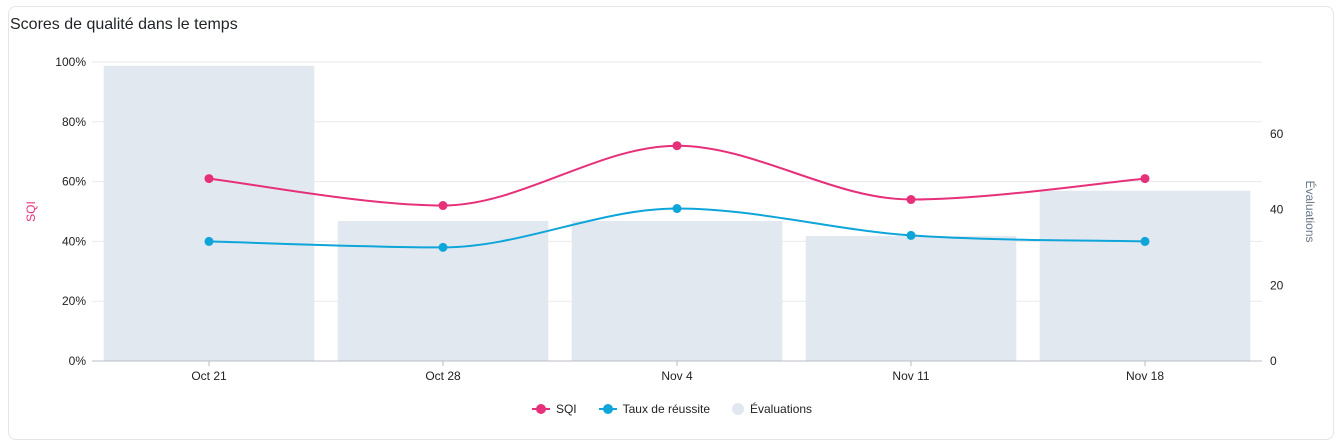  What do you see at coordinates (74, 241) in the screenshot?
I see `y-left-tick-label: 40%` at bounding box center [74, 241].